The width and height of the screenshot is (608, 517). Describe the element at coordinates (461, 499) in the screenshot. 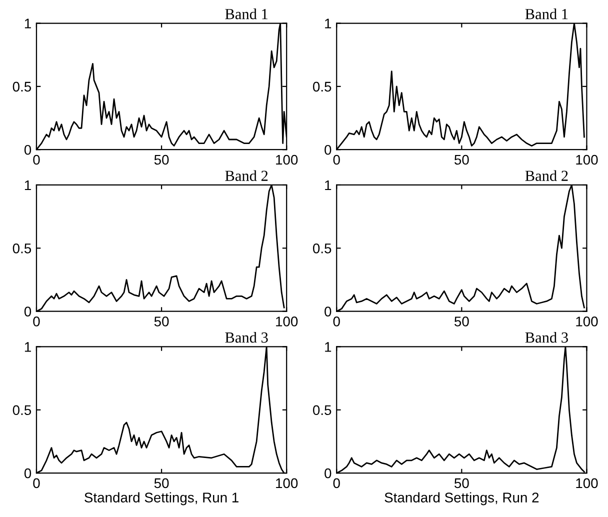

I see `x-axis-title: Standard Settings, Run 2` at that location.